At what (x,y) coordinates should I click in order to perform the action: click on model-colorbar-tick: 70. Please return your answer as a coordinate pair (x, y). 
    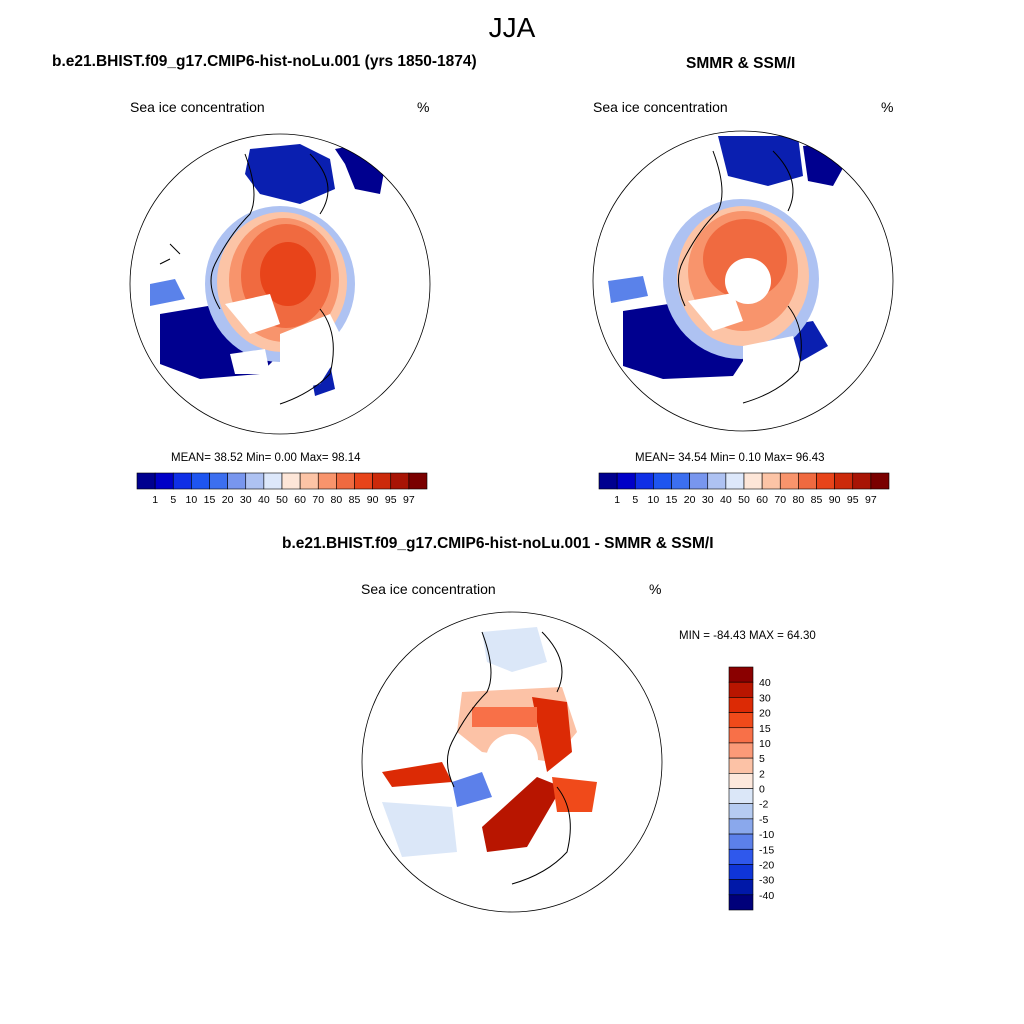
    Looking at the image, I should click on (318, 500).